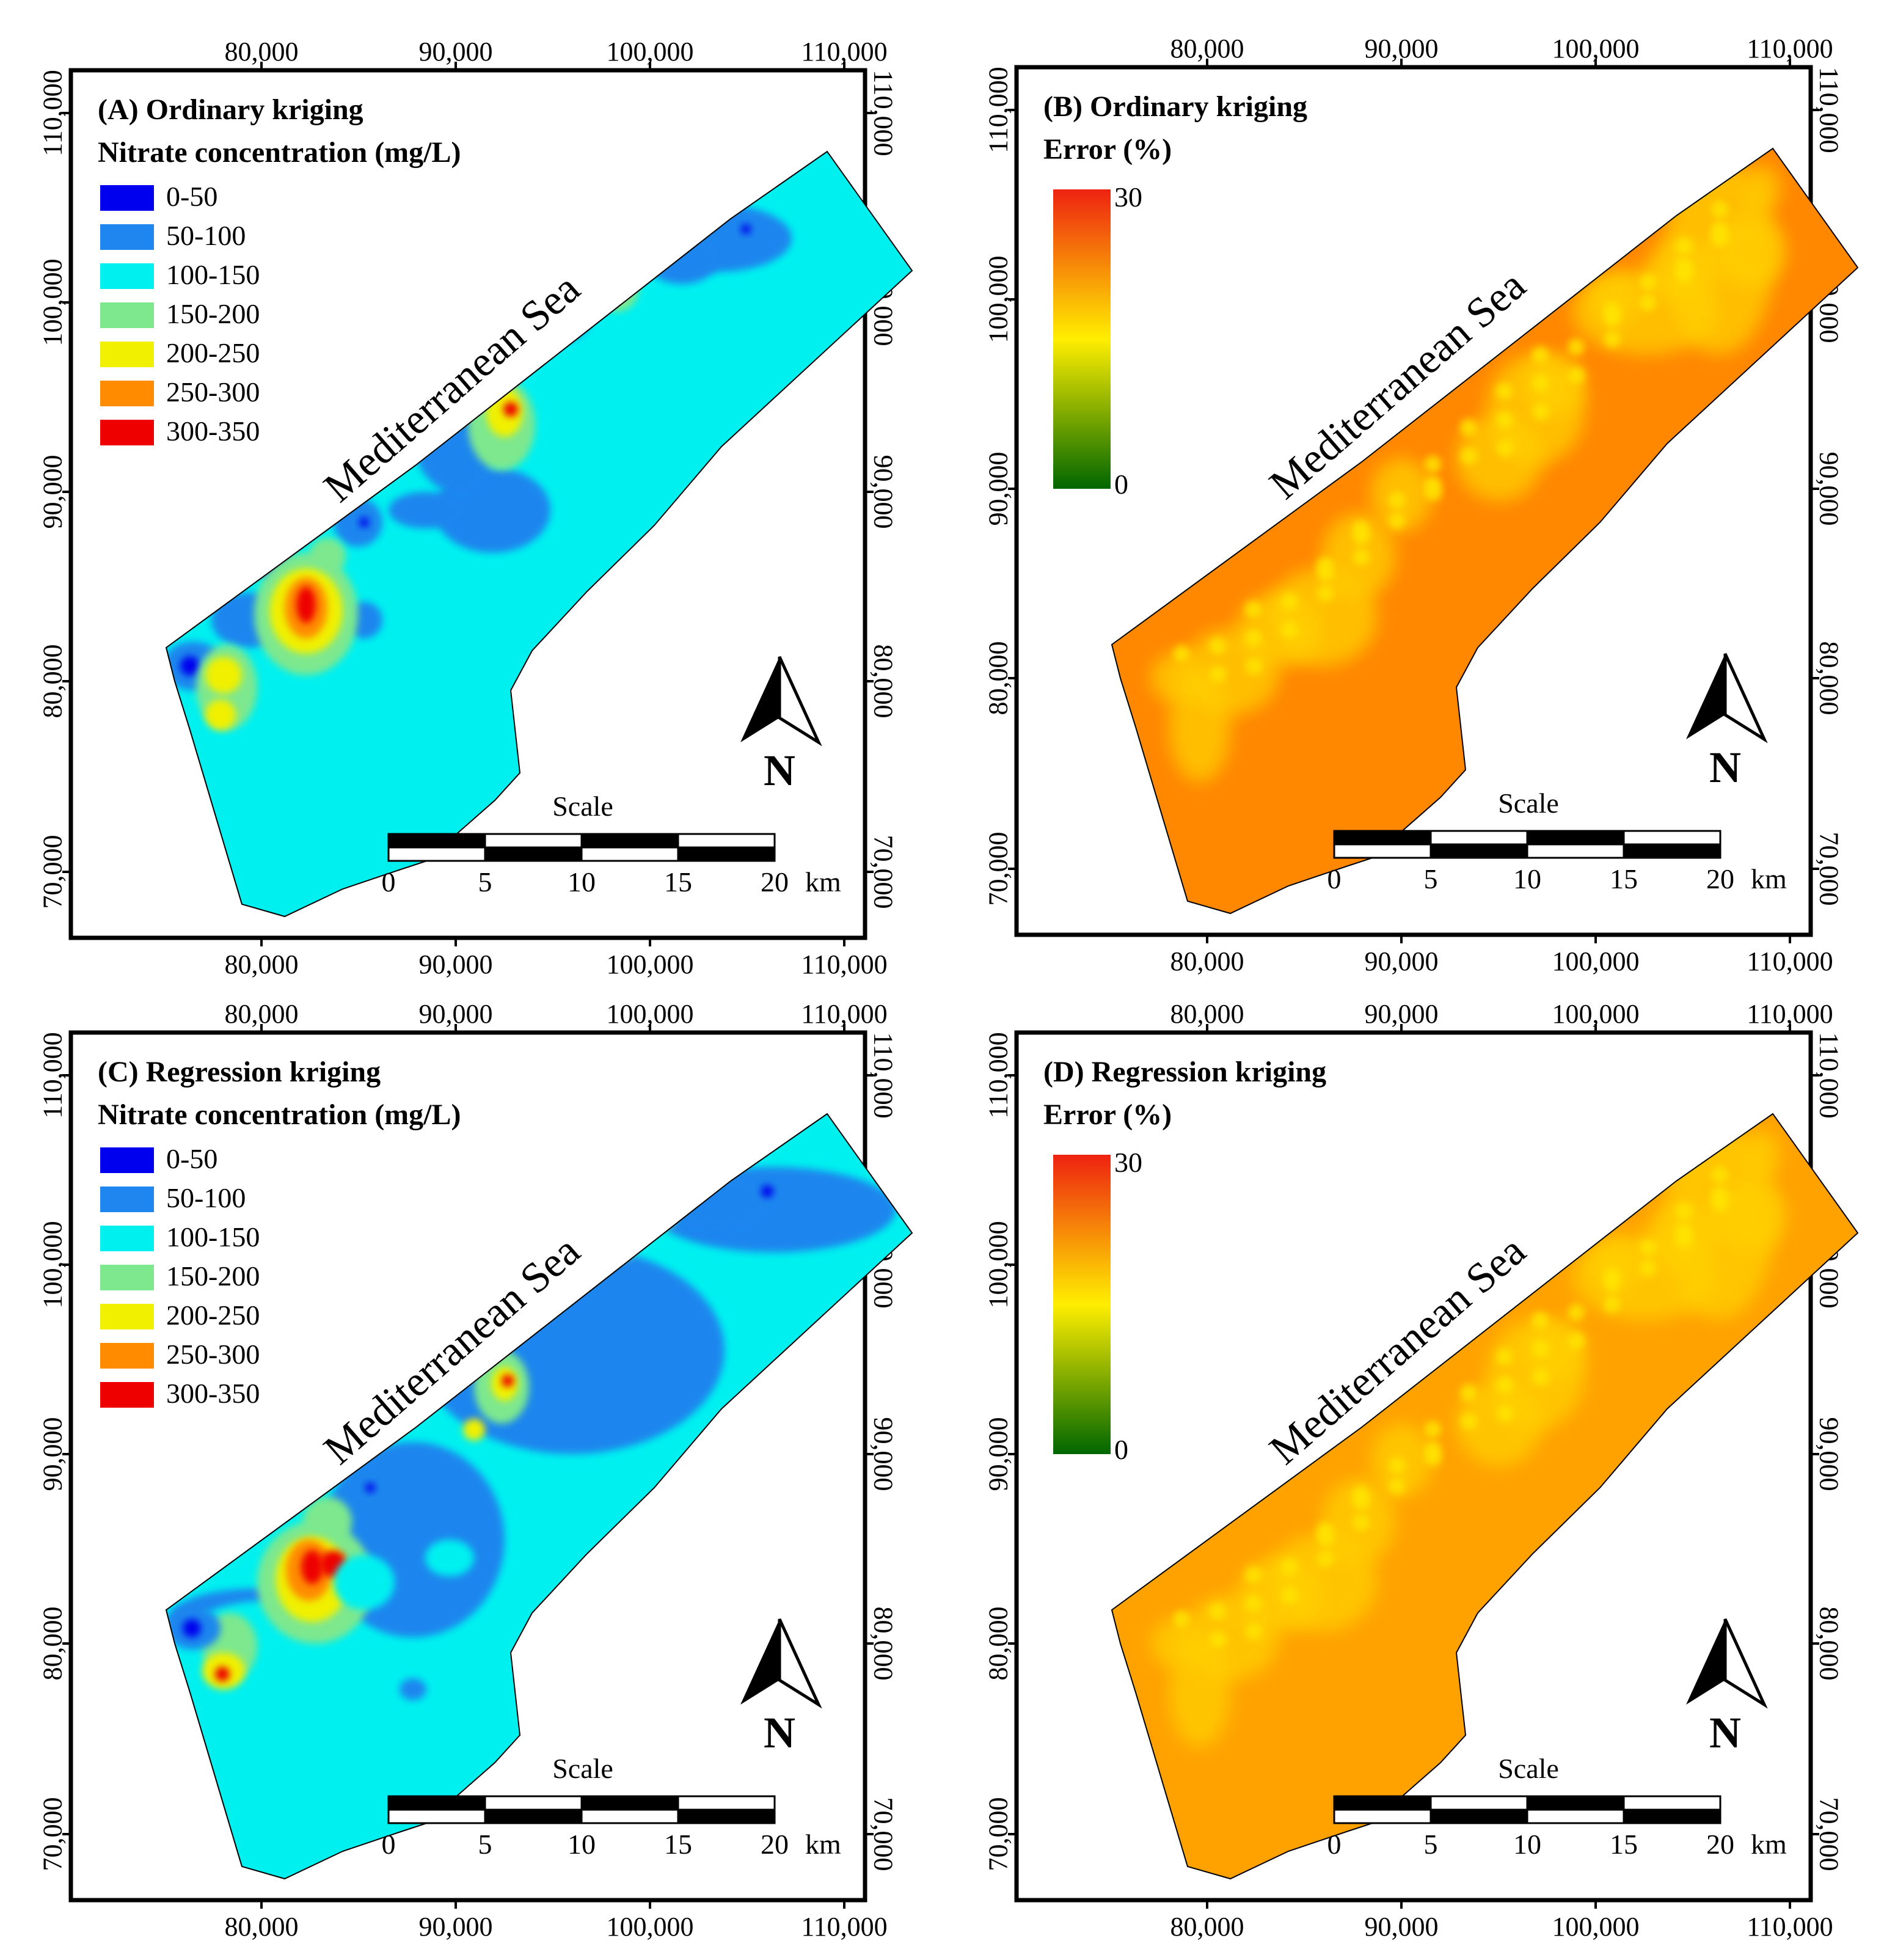 This screenshot has width=1884, height=1960. What do you see at coordinates (1128, 197) in the screenshot?
I see `ramp-max-label: 30` at bounding box center [1128, 197].